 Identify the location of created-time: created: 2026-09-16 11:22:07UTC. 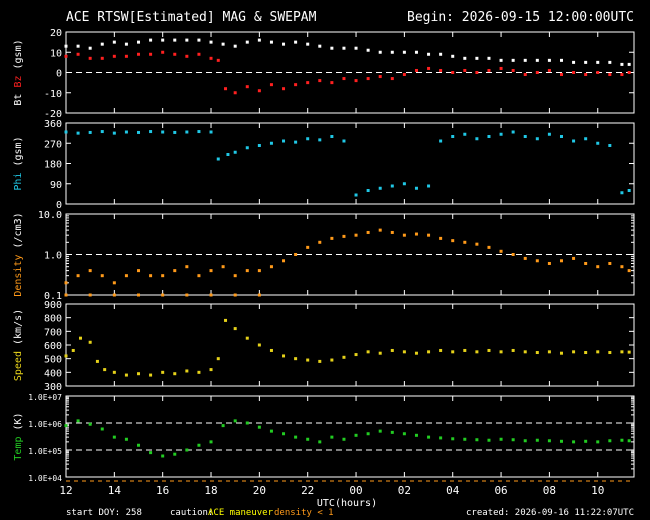
(550, 513).